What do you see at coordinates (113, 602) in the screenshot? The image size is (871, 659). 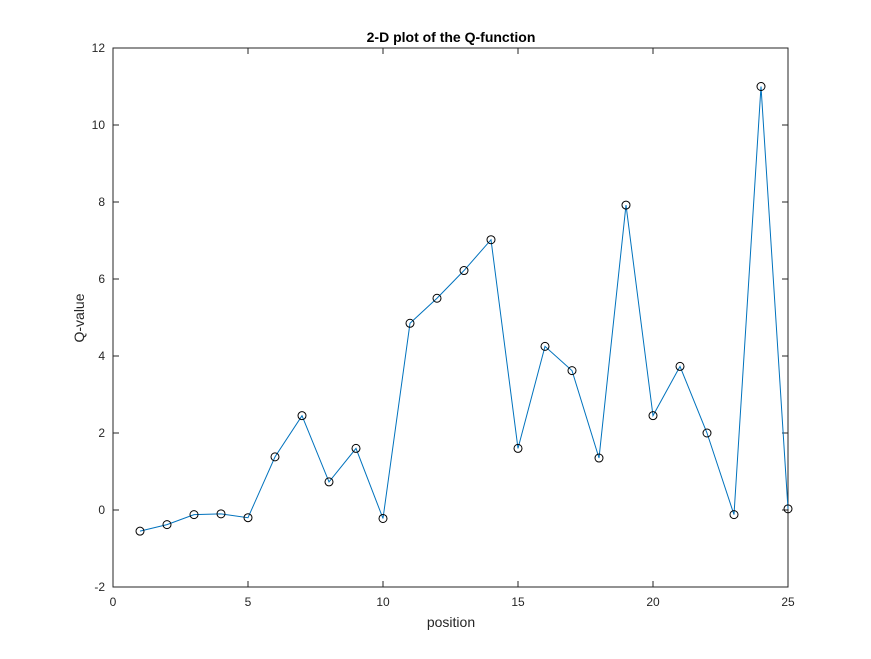 I see `x-tick-label: 0` at bounding box center [113, 602].